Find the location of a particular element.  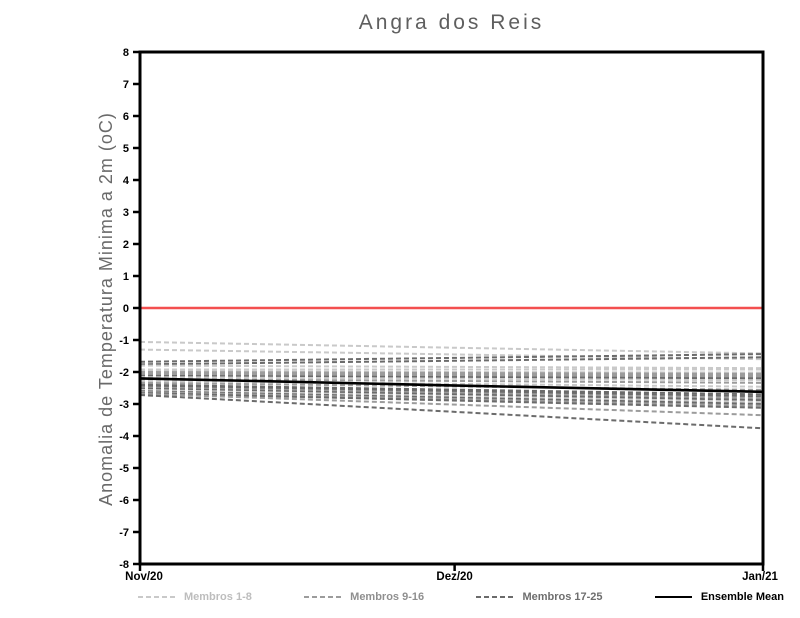

y-tick-label: -4 is located at coordinates (124, 437).